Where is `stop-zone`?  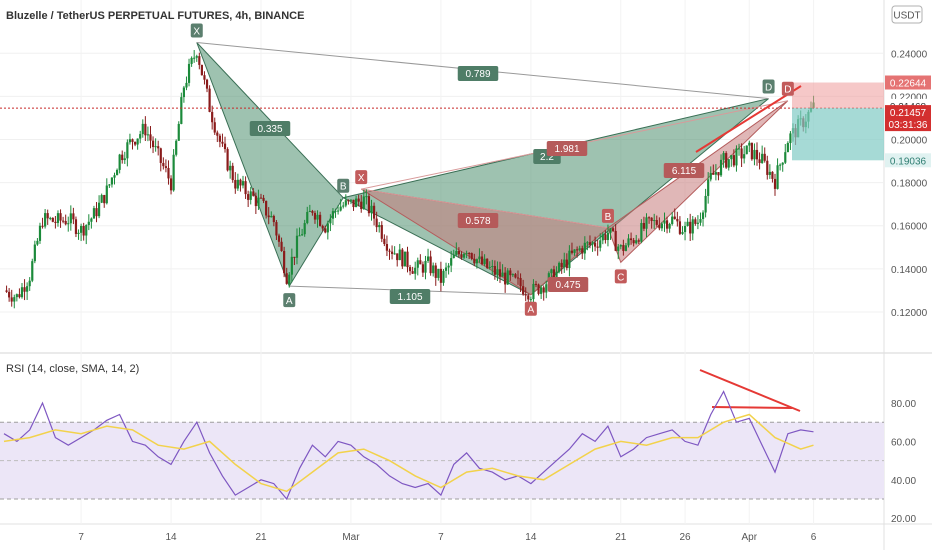
stop-zone is located at coordinates (838, 134).